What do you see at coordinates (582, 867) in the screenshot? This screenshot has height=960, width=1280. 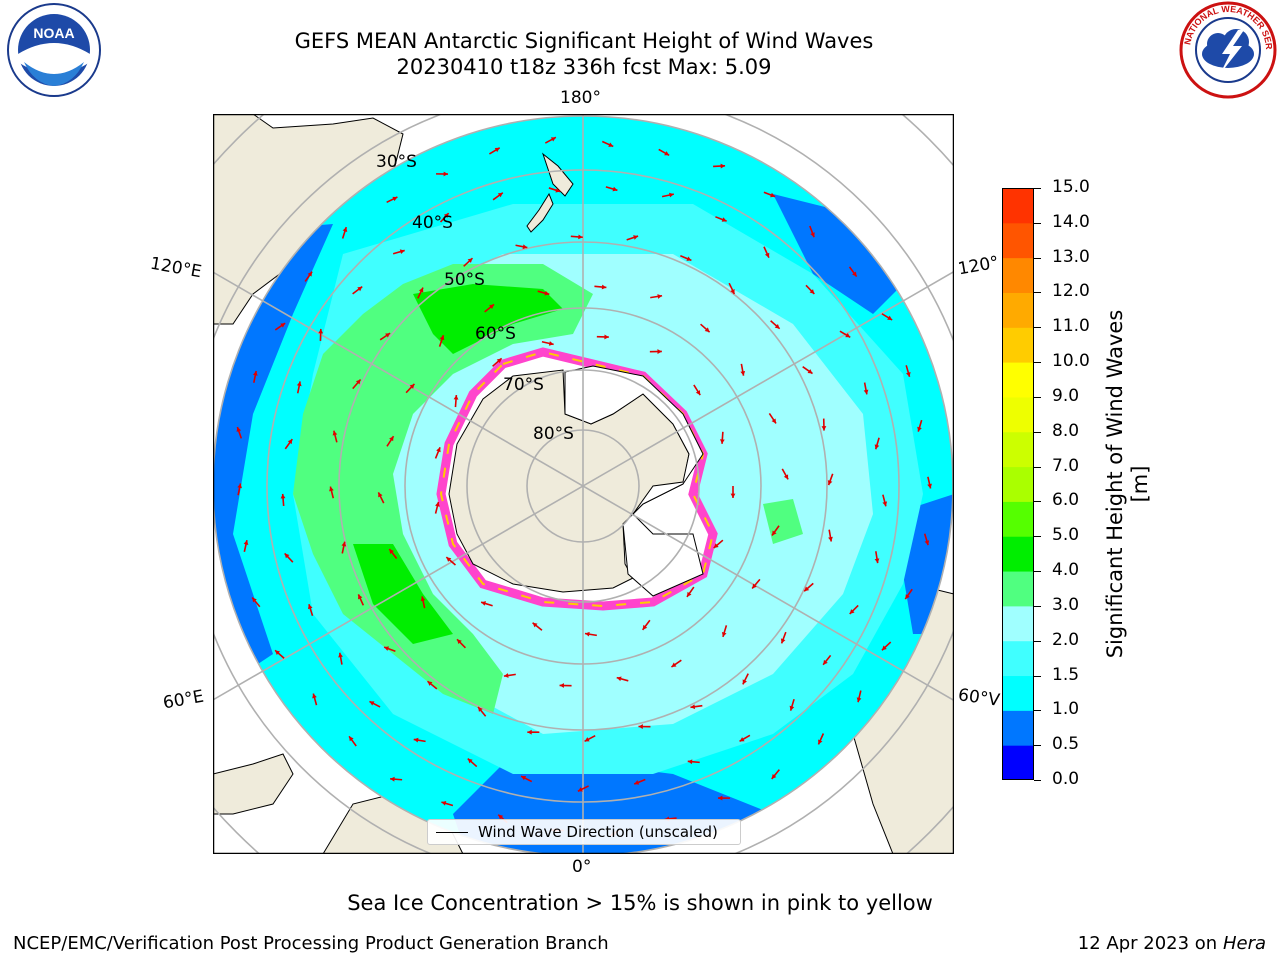 I see `lon-label-0: 0°` at bounding box center [582, 867].